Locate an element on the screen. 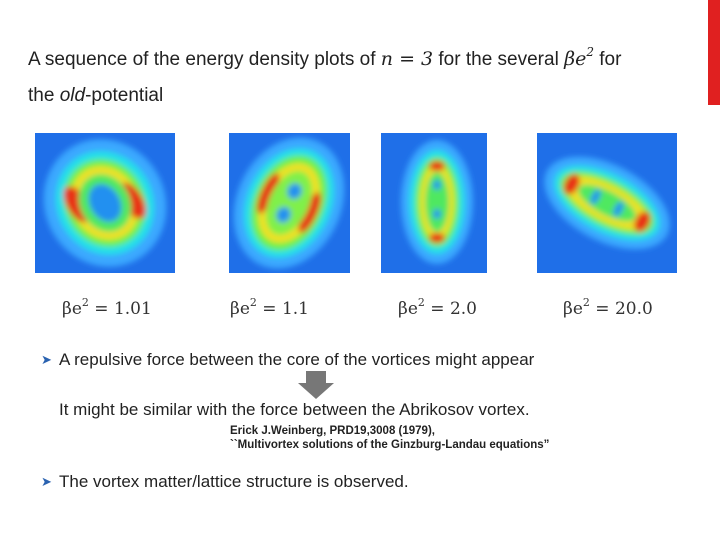 Image resolution: width=720 pixels, height=540 pixels. accent-bar is located at coordinates (714, 52).